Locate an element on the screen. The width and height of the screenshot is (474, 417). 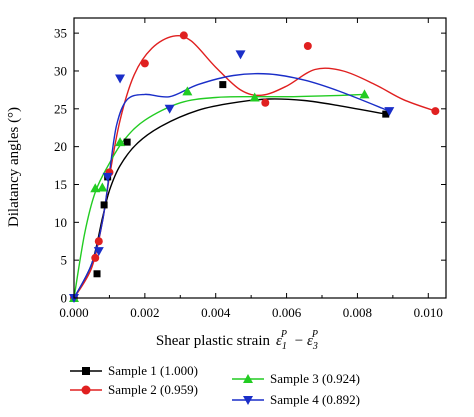
x-tick-label: 0.010 is located at coordinates (428, 312).